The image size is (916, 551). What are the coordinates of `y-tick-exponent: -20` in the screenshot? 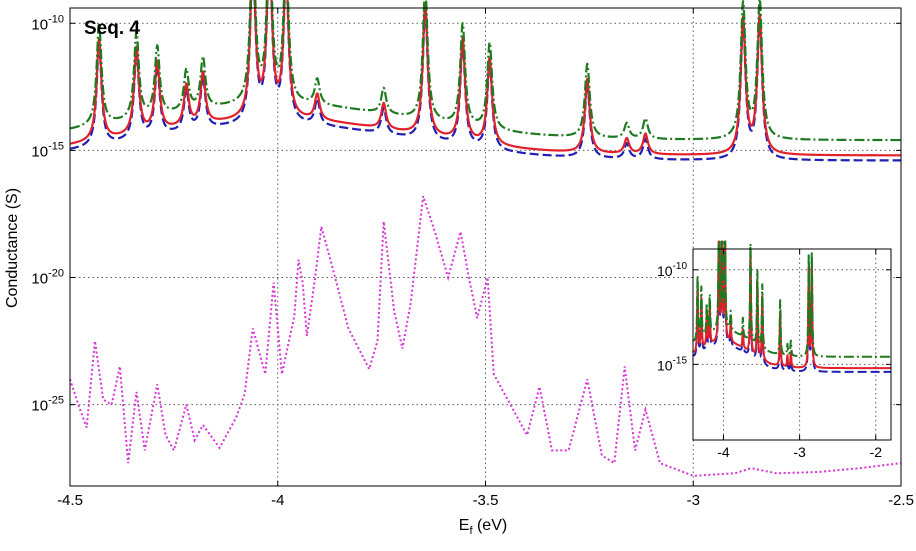 It's located at (56, 274).